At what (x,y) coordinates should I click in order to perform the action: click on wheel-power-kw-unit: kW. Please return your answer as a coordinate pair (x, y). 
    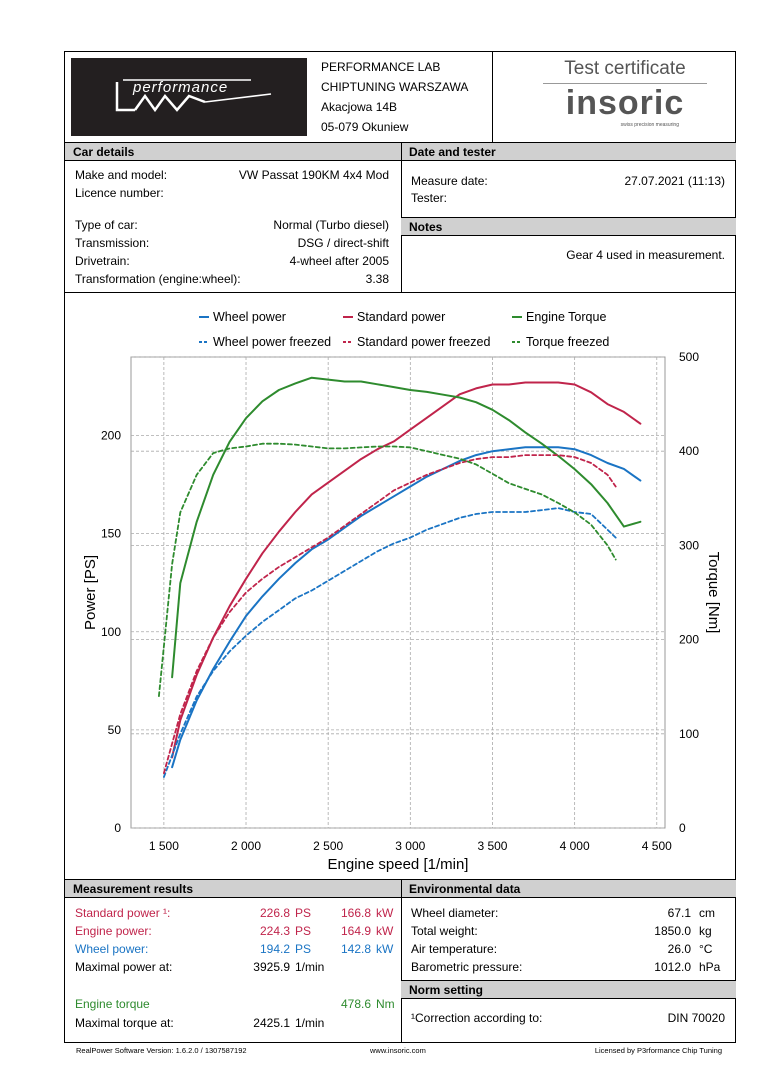
    Looking at the image, I should click on (385, 949).